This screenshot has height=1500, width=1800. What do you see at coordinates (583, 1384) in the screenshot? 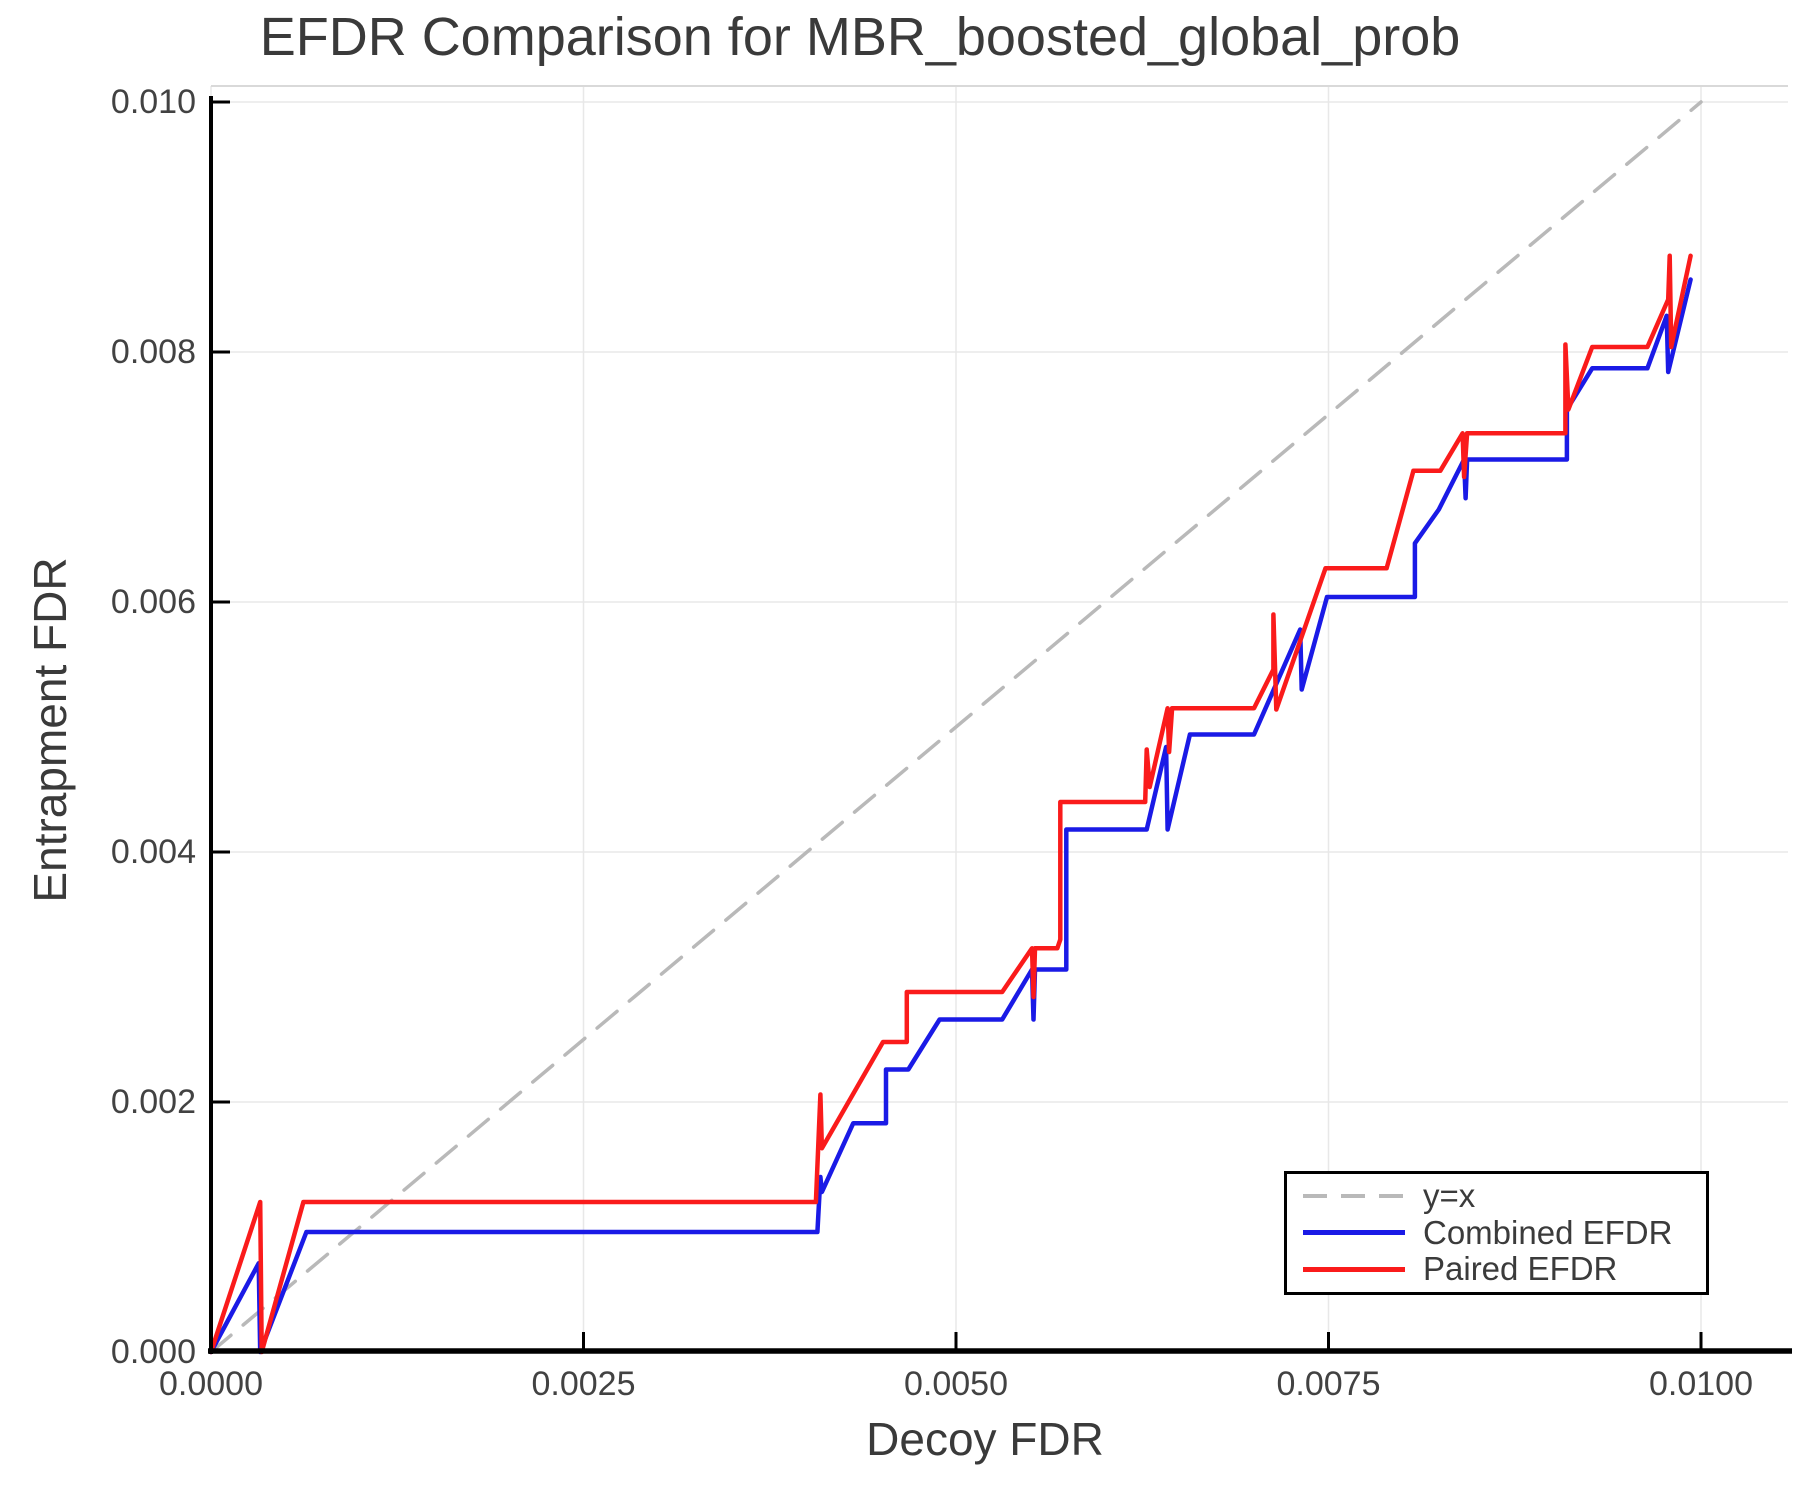
I see `x-tick-label: 0.0025` at bounding box center [583, 1384].